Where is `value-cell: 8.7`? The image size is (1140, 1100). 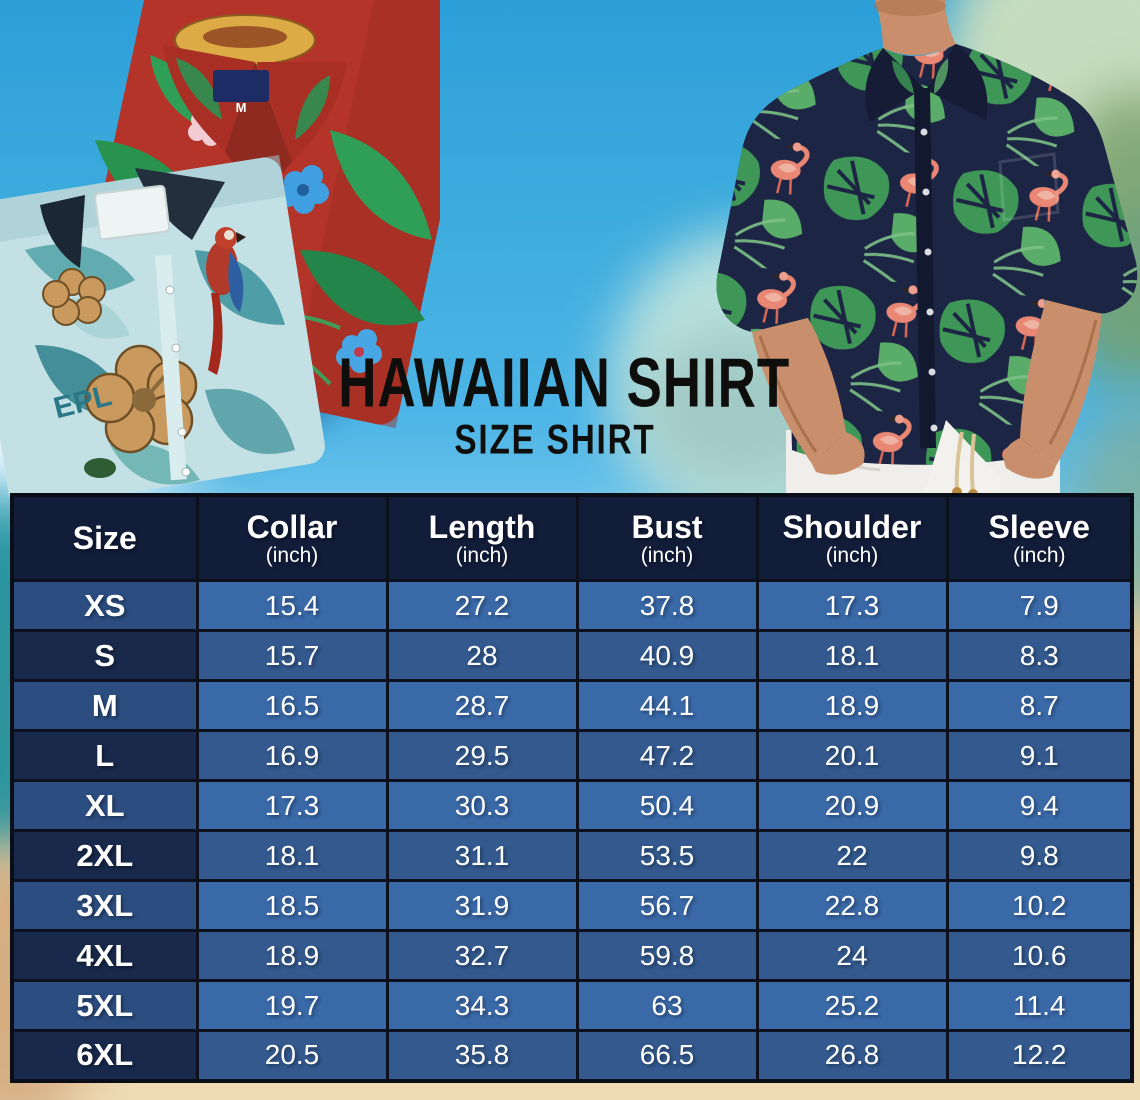
value-cell: 8.7 is located at coordinates (1039, 705).